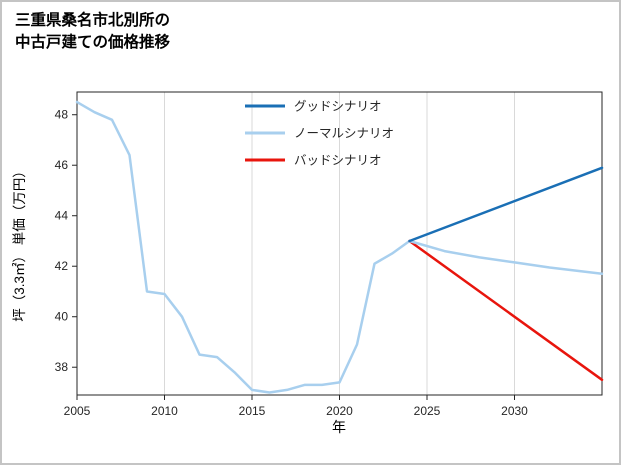  Describe the element at coordinates (338, 161) in the screenshot. I see `legend-label-bad: バッドシナリオ` at that location.